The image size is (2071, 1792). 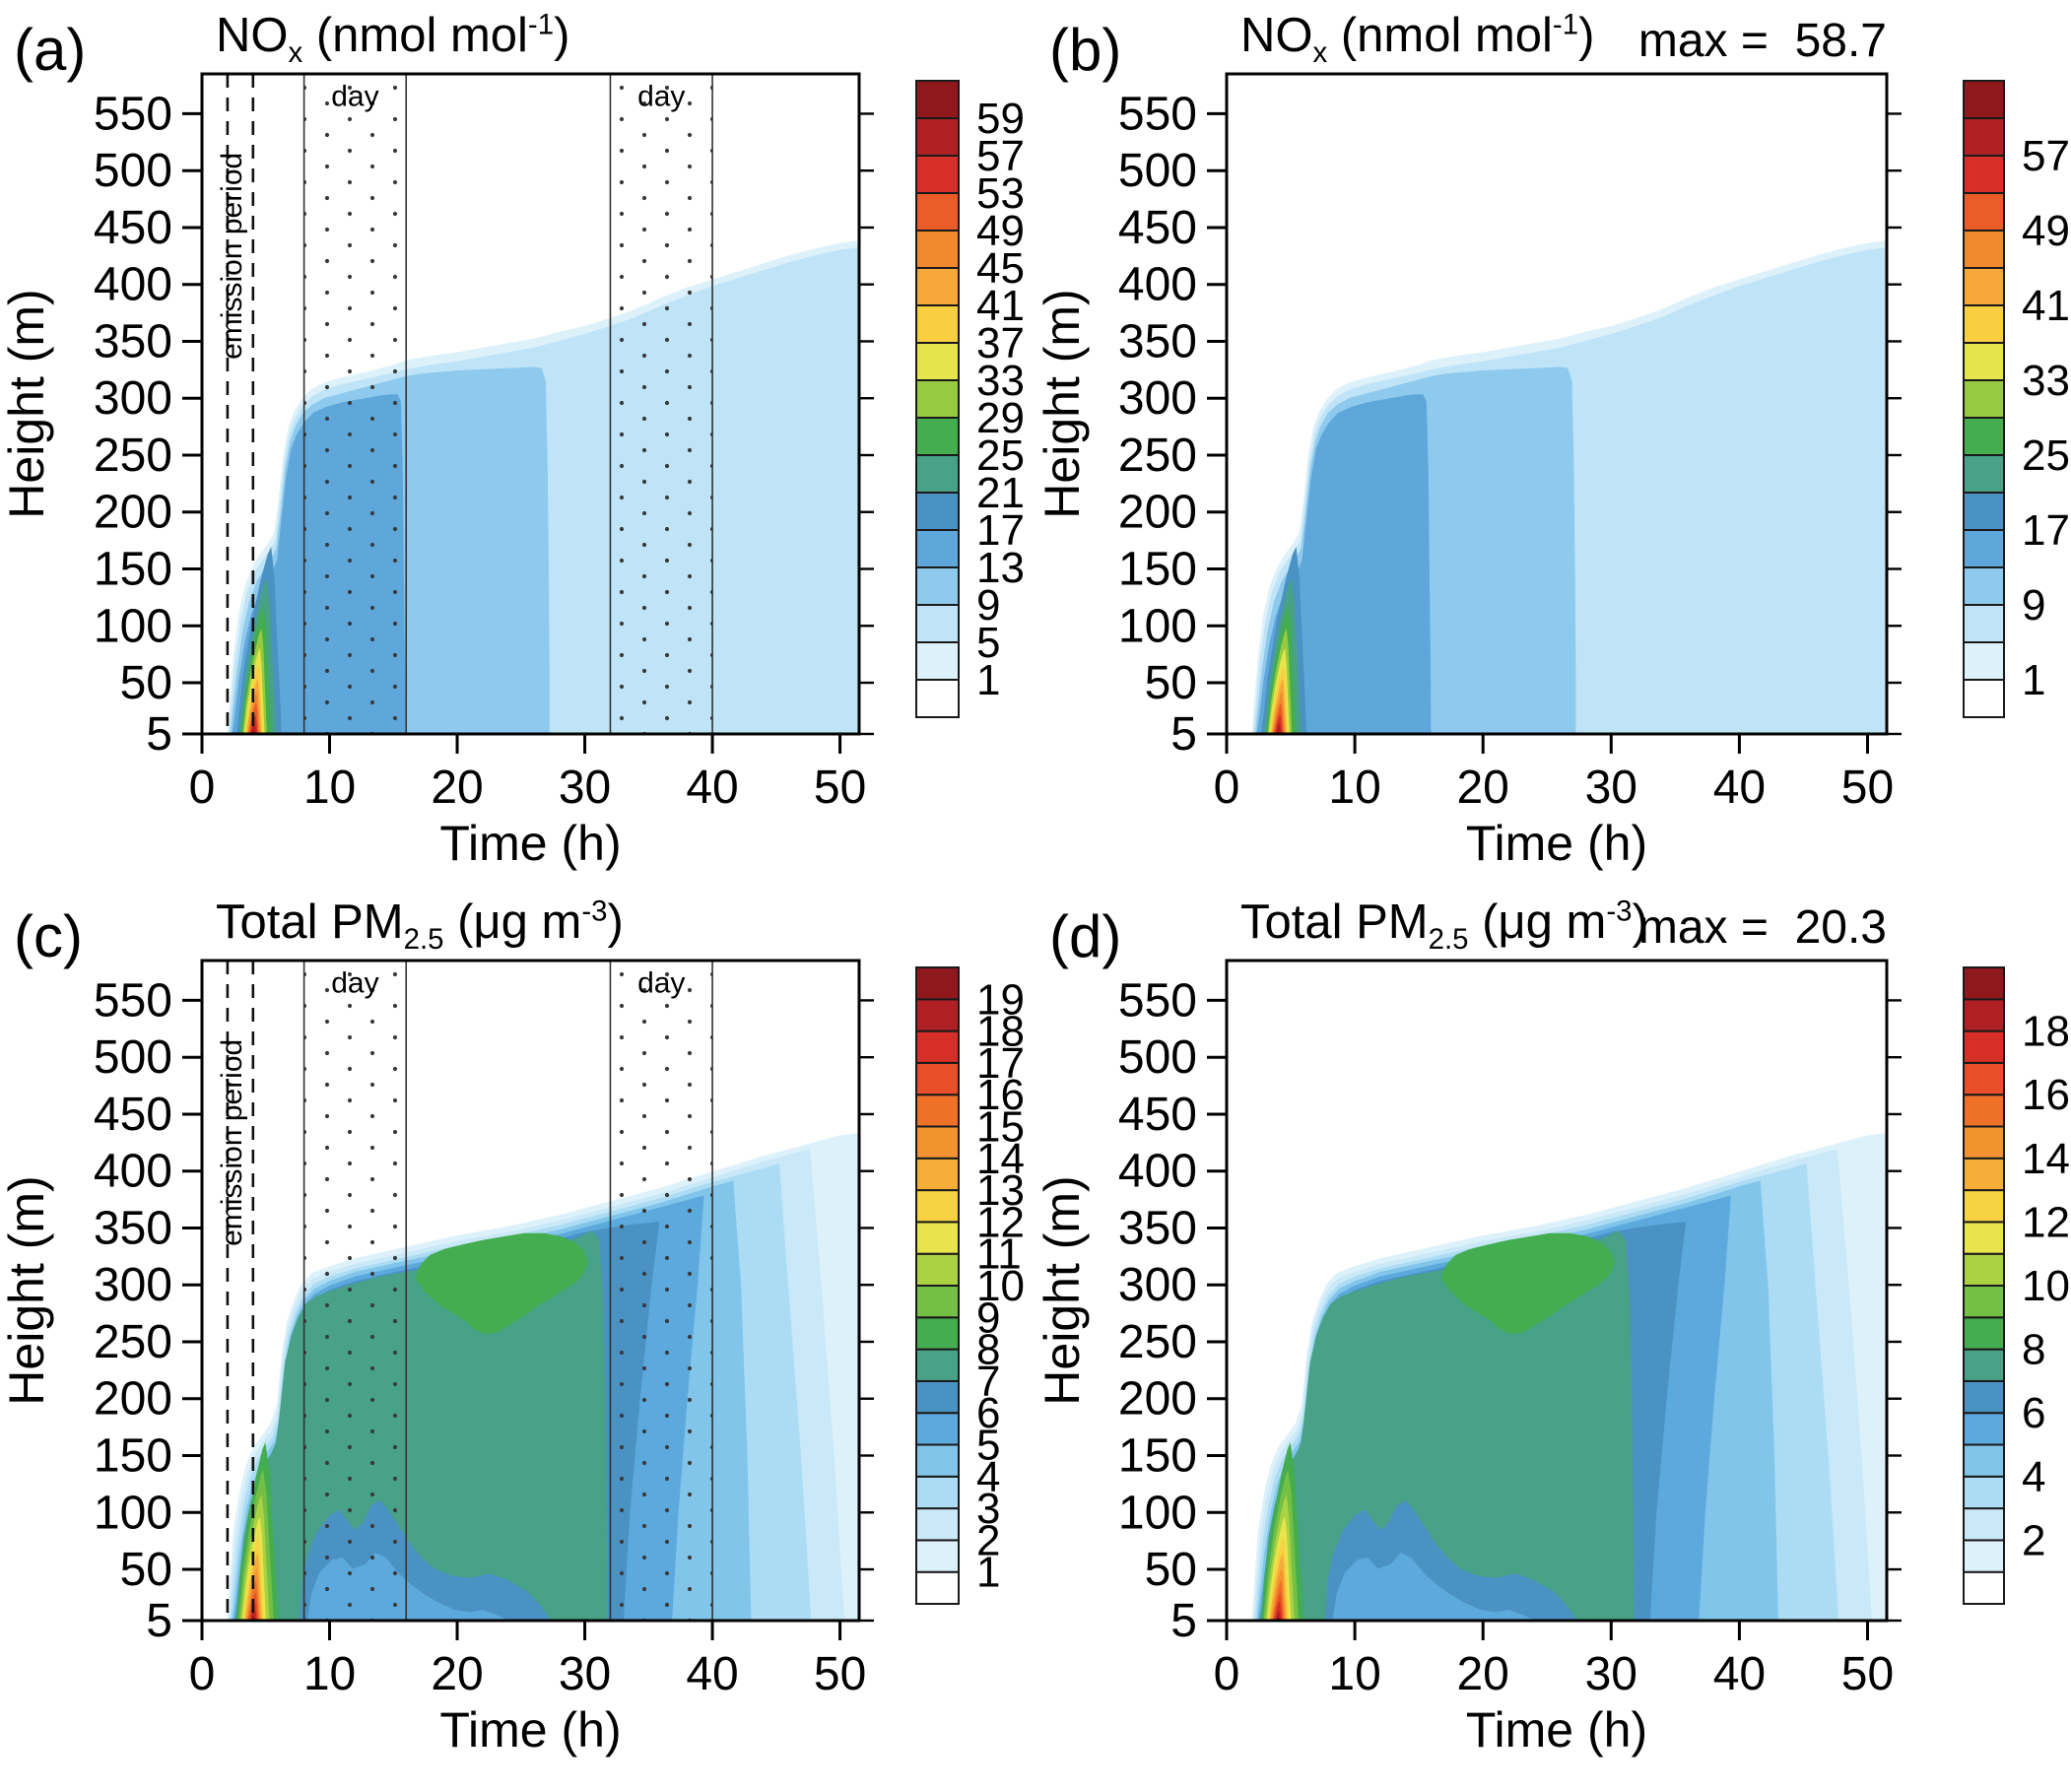 What do you see at coordinates (329, 1674) in the screenshot?
I see `x-tick-label: 10` at bounding box center [329, 1674].